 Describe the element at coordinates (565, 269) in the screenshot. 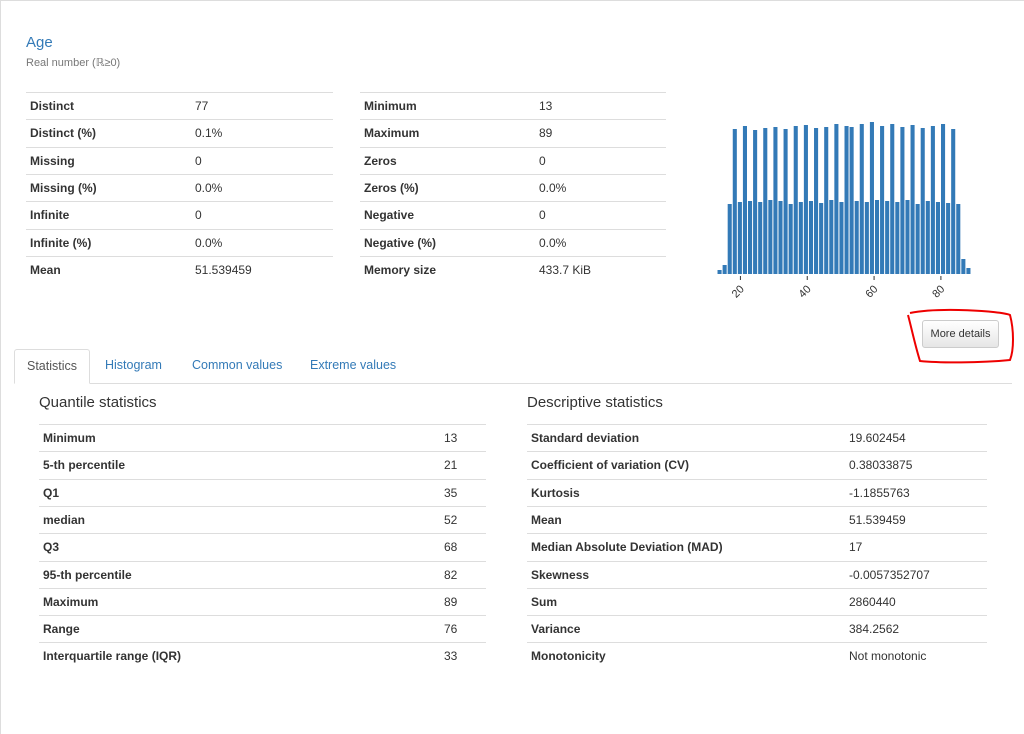

I see `row-value: 433.7 KiB` at that location.